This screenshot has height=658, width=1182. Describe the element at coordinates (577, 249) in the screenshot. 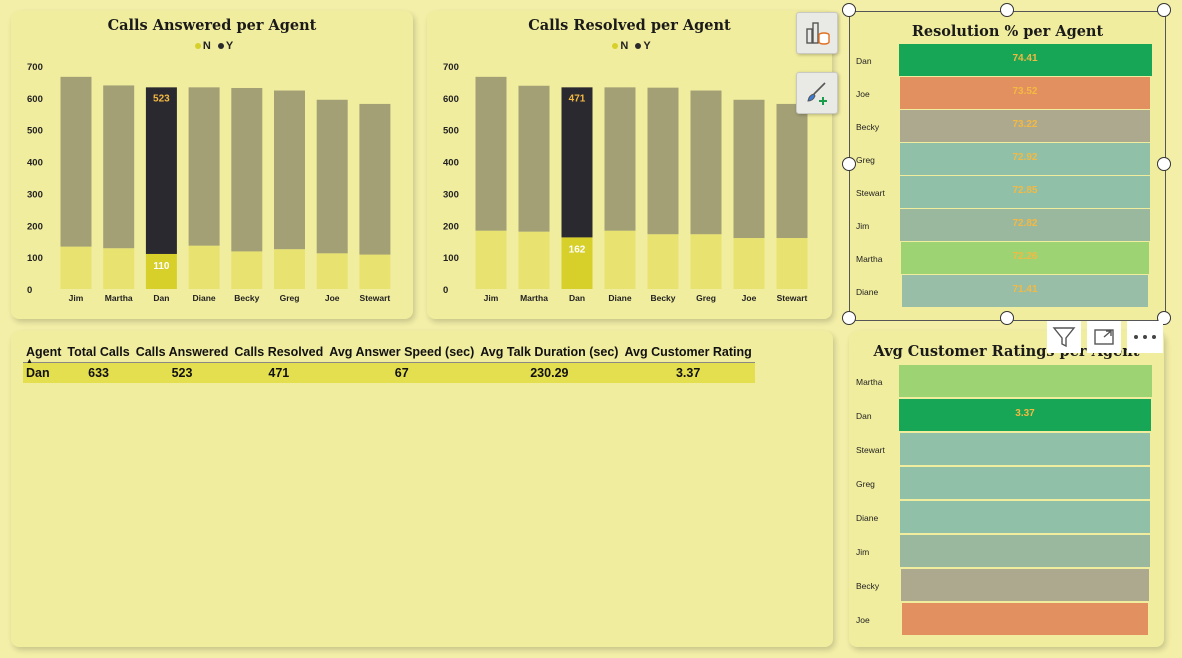

I see `data-label-n: 162` at that location.